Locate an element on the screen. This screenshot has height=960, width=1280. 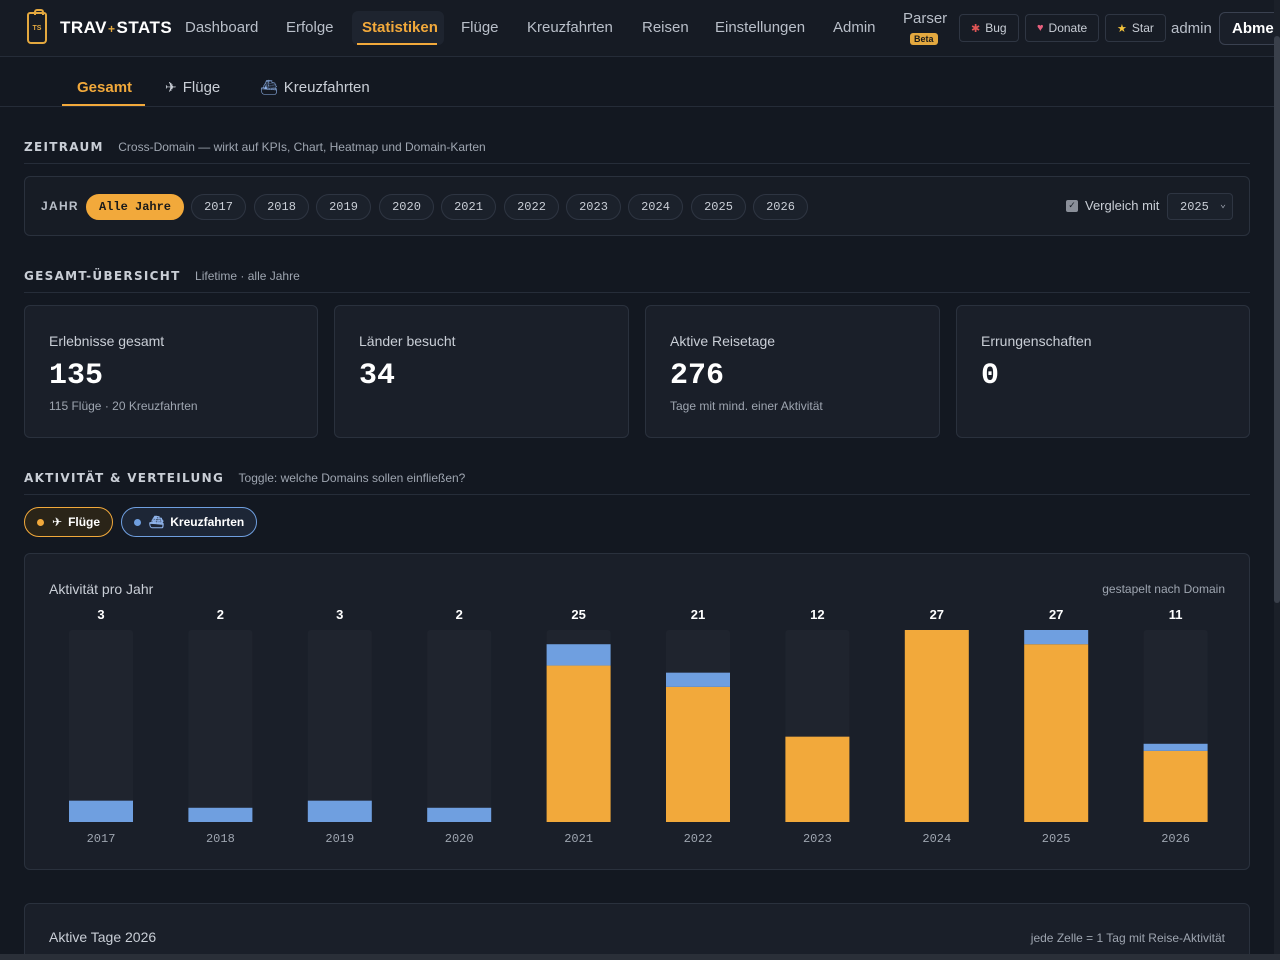
brand-logo: TS TRAV+STATS is located at coordinates (99, 26).